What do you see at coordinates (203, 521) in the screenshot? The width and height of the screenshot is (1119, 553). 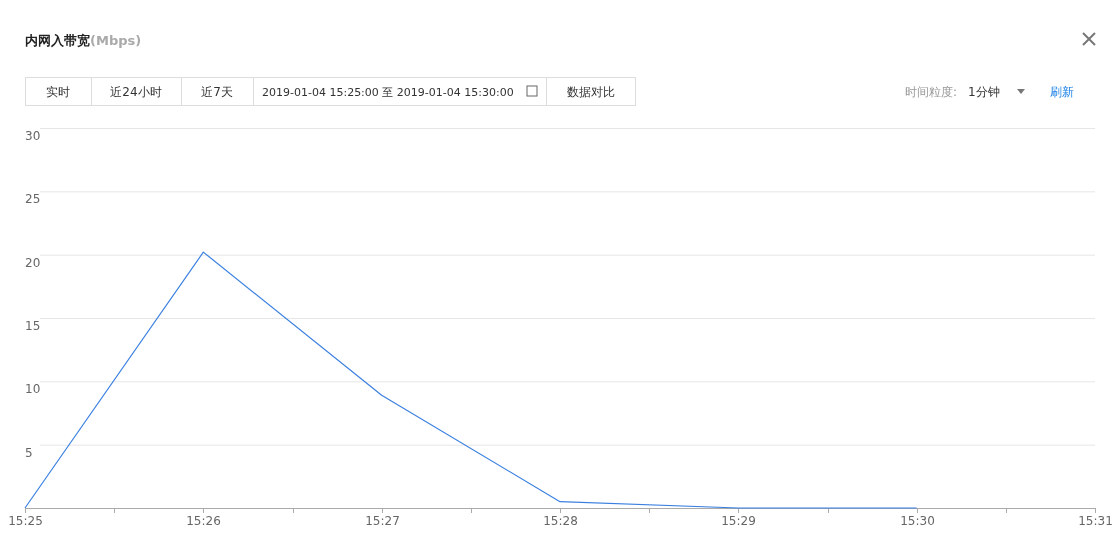 I see `x-tick-label: 15:26` at bounding box center [203, 521].